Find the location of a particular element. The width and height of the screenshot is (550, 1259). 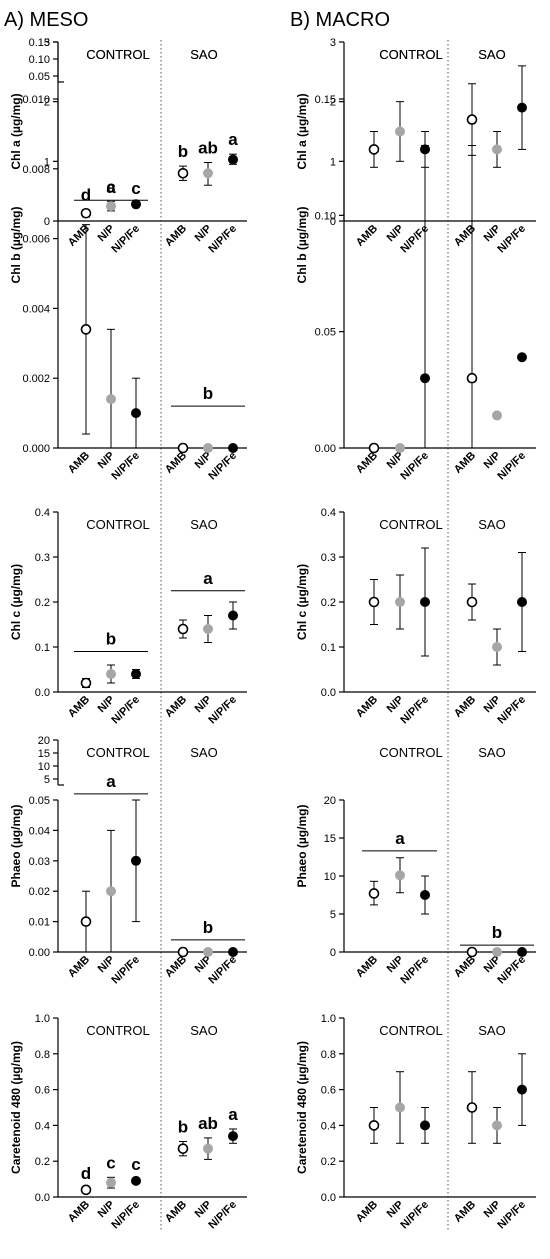

y-tick-label: 5 is located at coordinates (47, 780).